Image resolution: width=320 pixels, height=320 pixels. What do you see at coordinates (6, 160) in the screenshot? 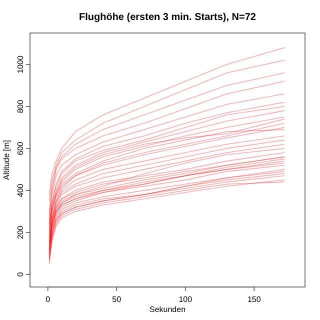
I see `y-axis-title: Altitude [m]` at bounding box center [6, 160].